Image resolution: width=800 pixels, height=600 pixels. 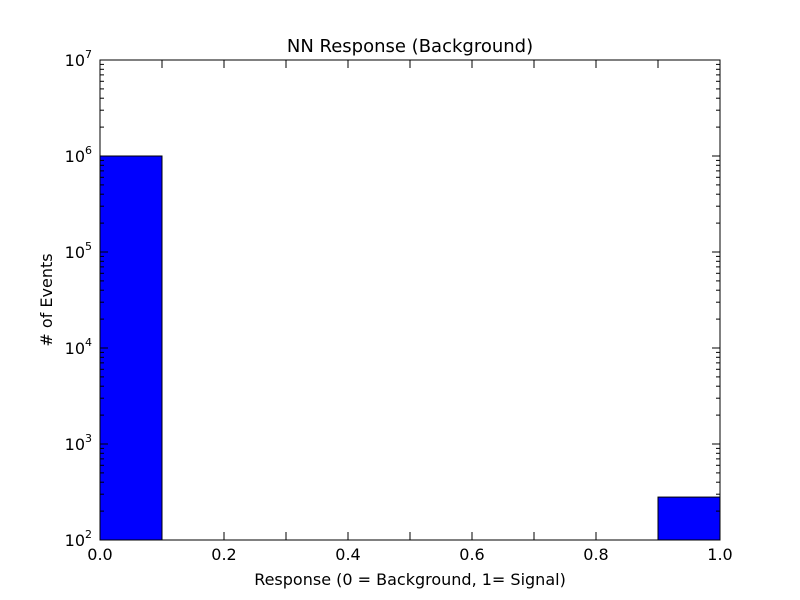 I want to click on x-tick-label: 0.4, so click(x=347, y=554).